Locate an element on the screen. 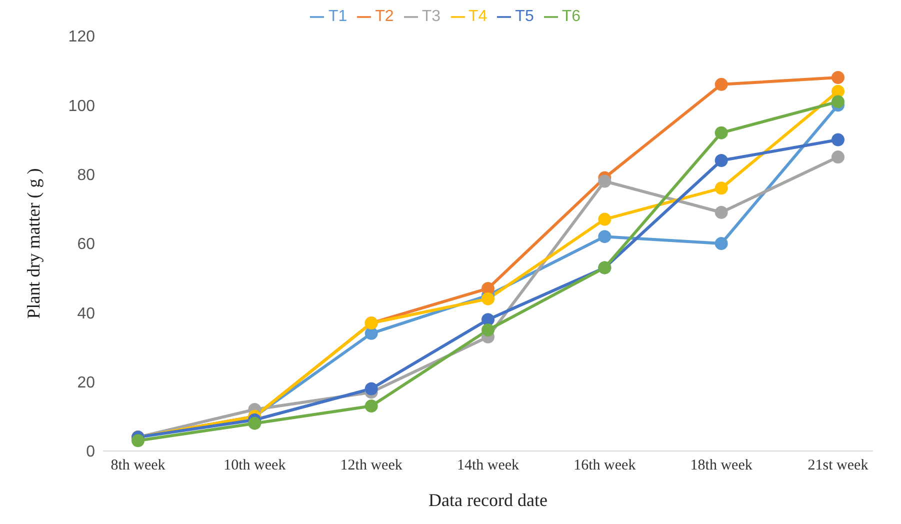 The image size is (901, 524). x-tick-label: 10th week is located at coordinates (255, 466).